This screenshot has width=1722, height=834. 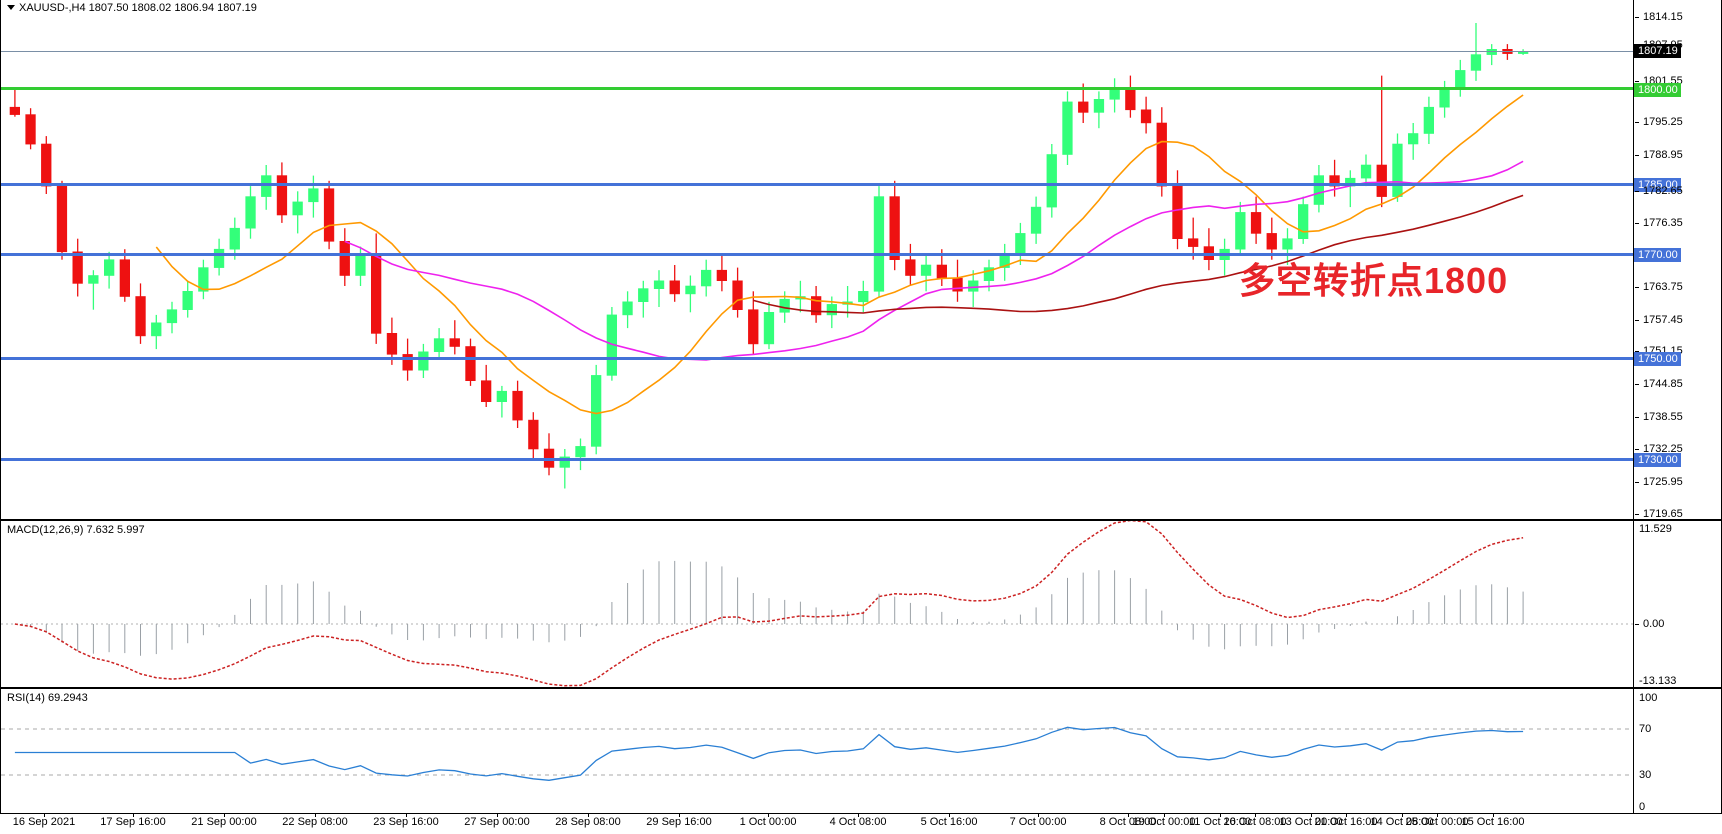 I want to click on price-tick-173855: 1738.55, so click(x=1658, y=417).